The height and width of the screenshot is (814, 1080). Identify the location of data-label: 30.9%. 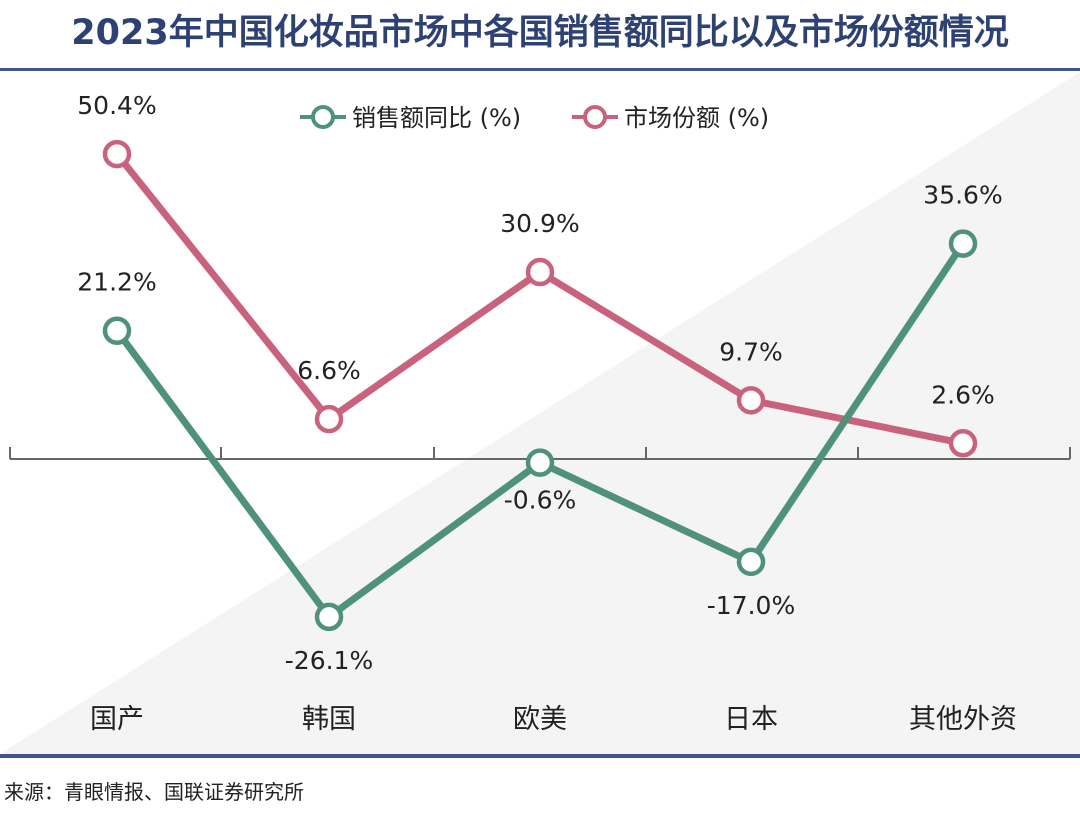
(539, 223).